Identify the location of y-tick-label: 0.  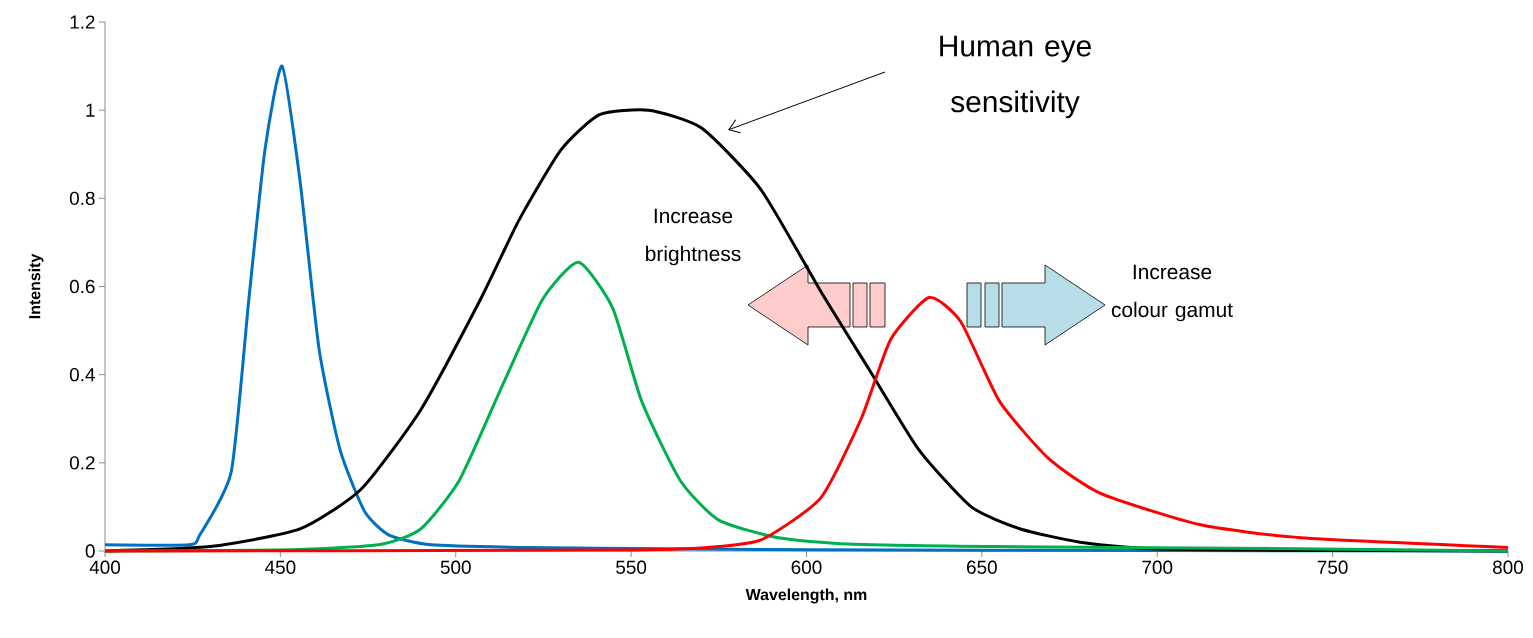
(90, 551).